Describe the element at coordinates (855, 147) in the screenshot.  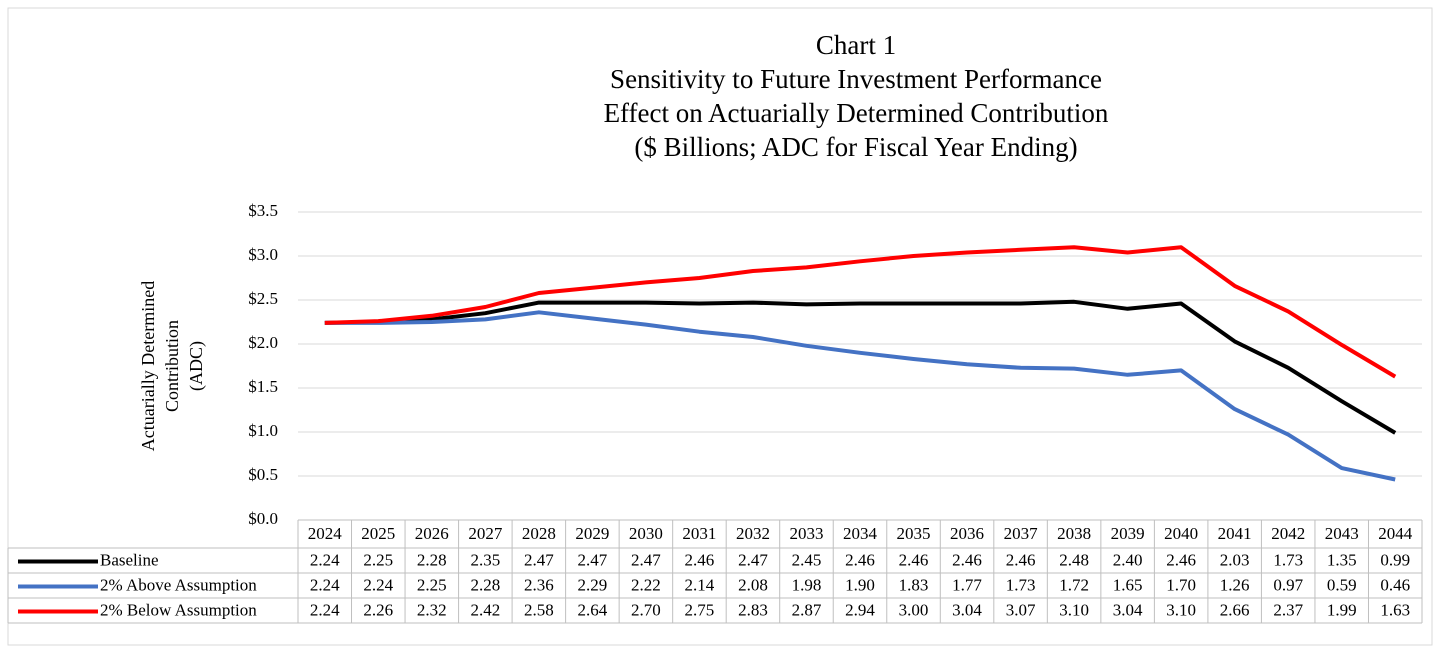
I see `chart-title: ($ Billions; ADC for Fiscal Year Ending)` at that location.